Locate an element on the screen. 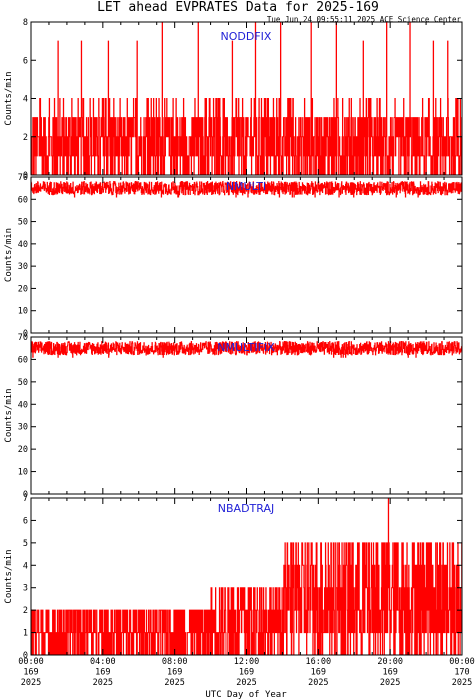 The width and height of the screenshot is (476, 700). panel-label: NBADTRAJ is located at coordinates (246, 508).